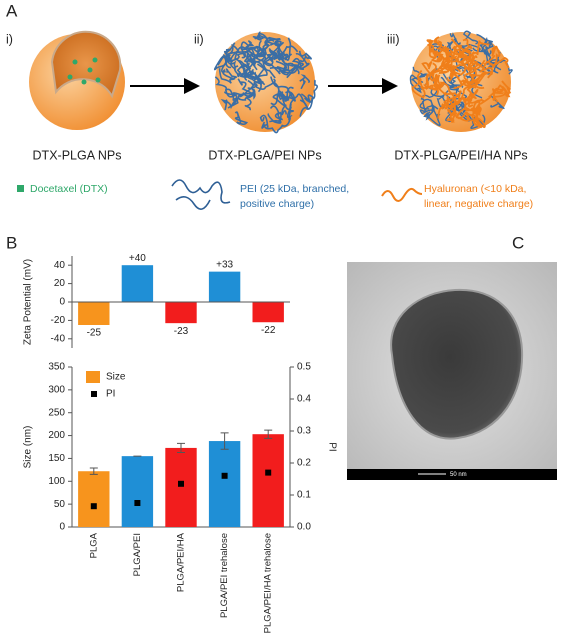 This screenshot has width=567, height=641. Describe the element at coordinates (199, 39) in the screenshot. I see `step-label: ii)` at that location.